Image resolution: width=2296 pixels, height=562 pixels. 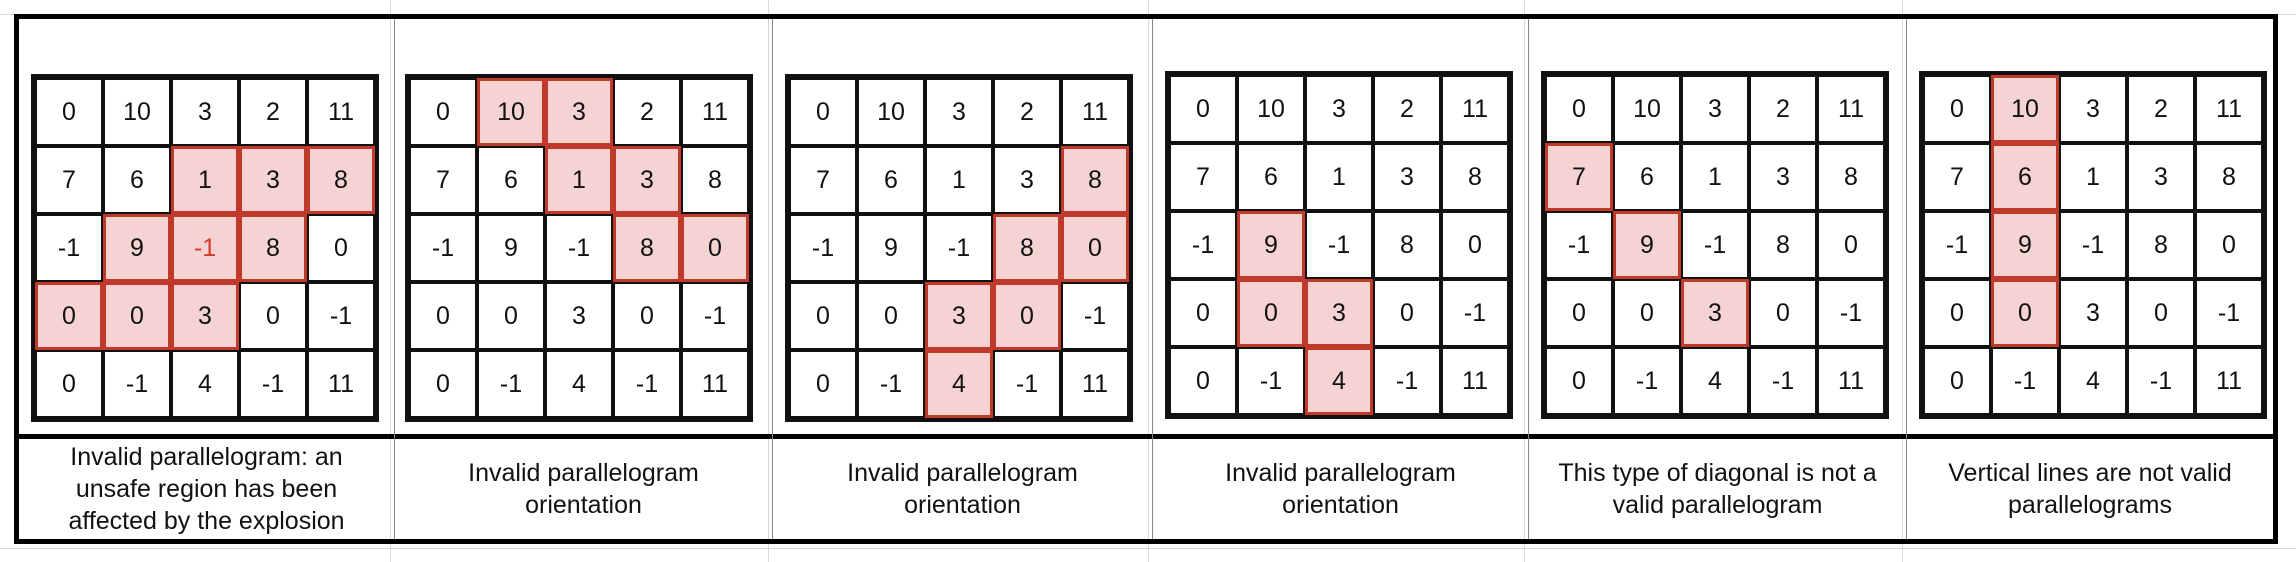 What do you see at coordinates (137, 112) in the screenshot?
I see `grid-cell: 10` at bounding box center [137, 112].